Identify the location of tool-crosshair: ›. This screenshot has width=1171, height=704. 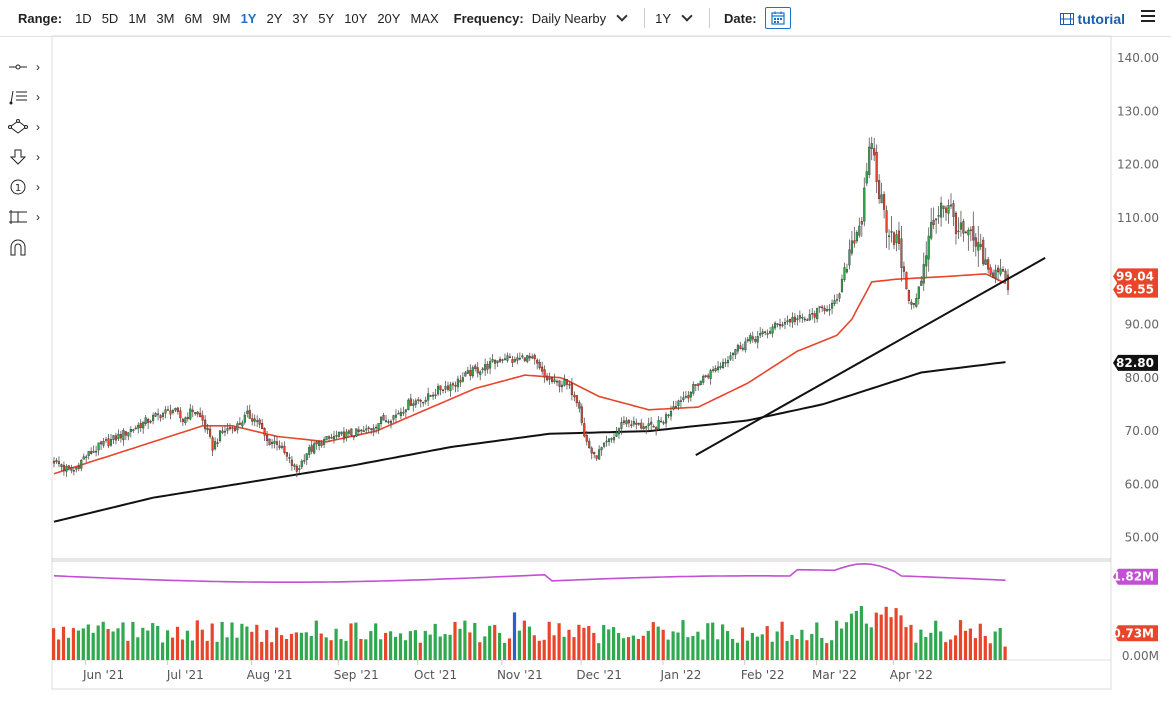
(28, 67).